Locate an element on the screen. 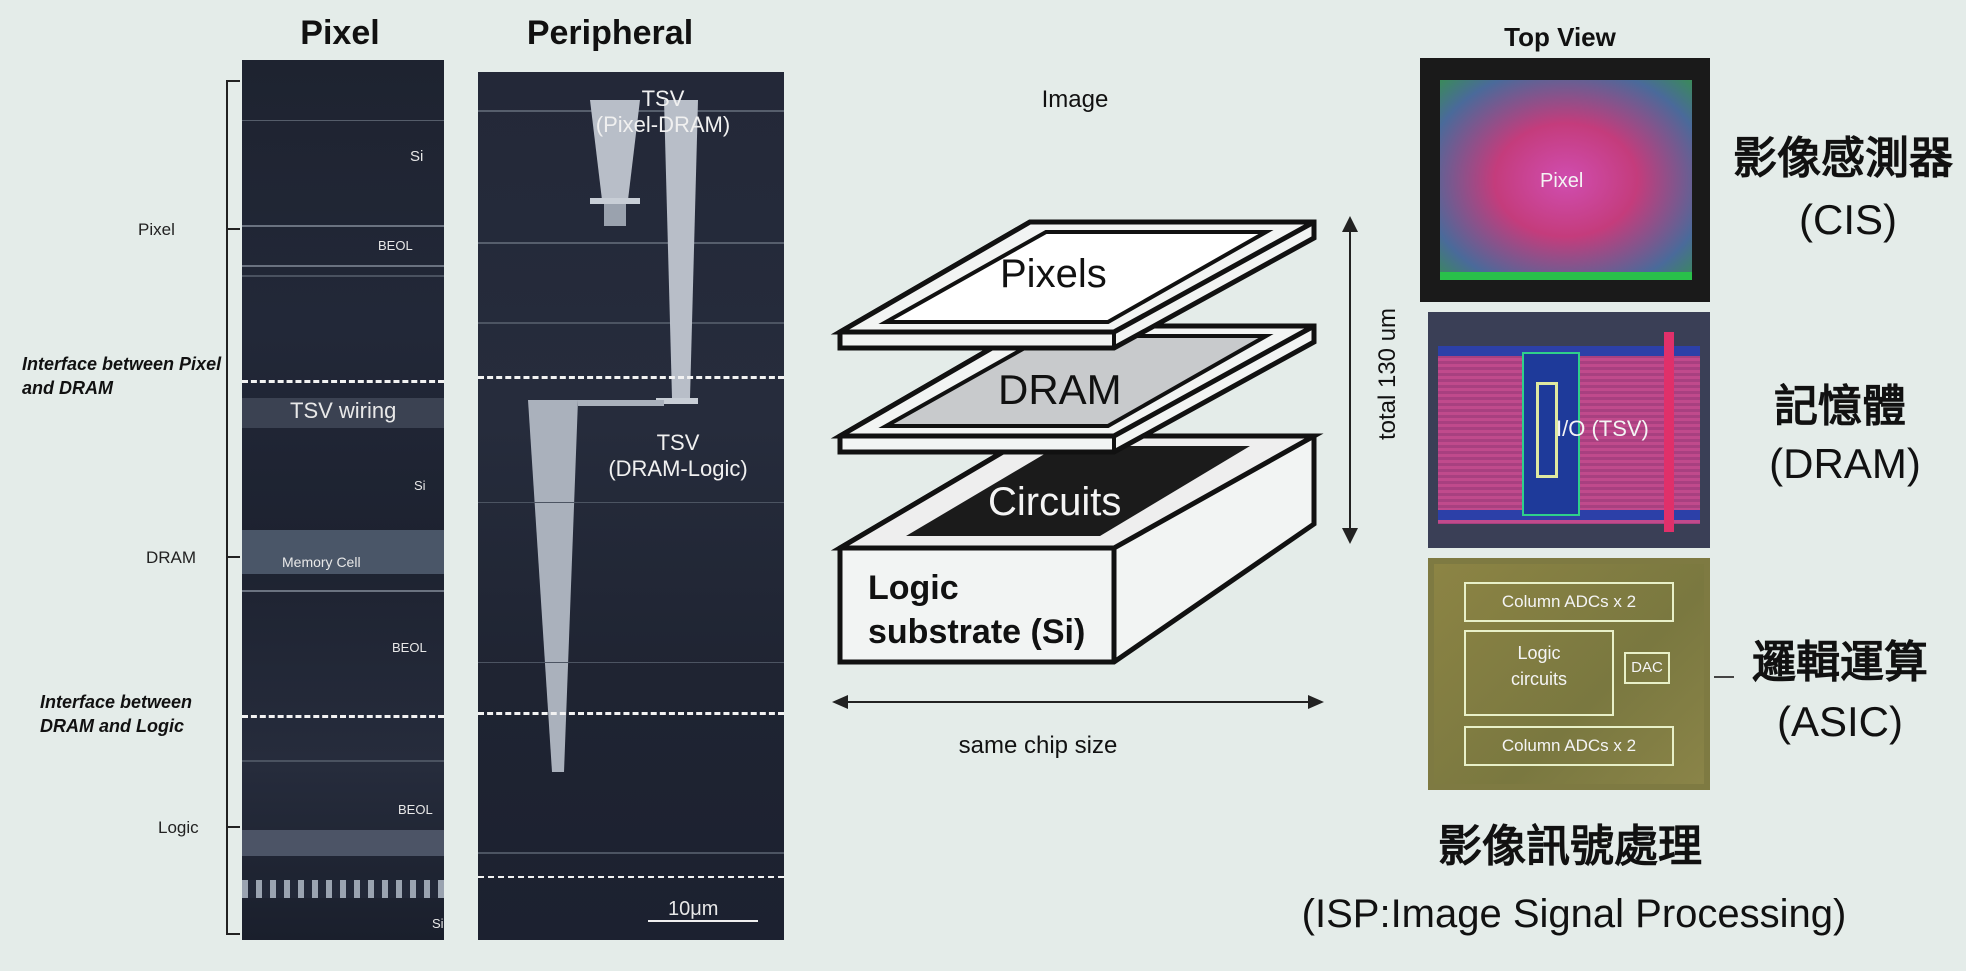 This screenshot has width=1966, height=971. cis-chip-photo: Pixel is located at coordinates (1565, 180).